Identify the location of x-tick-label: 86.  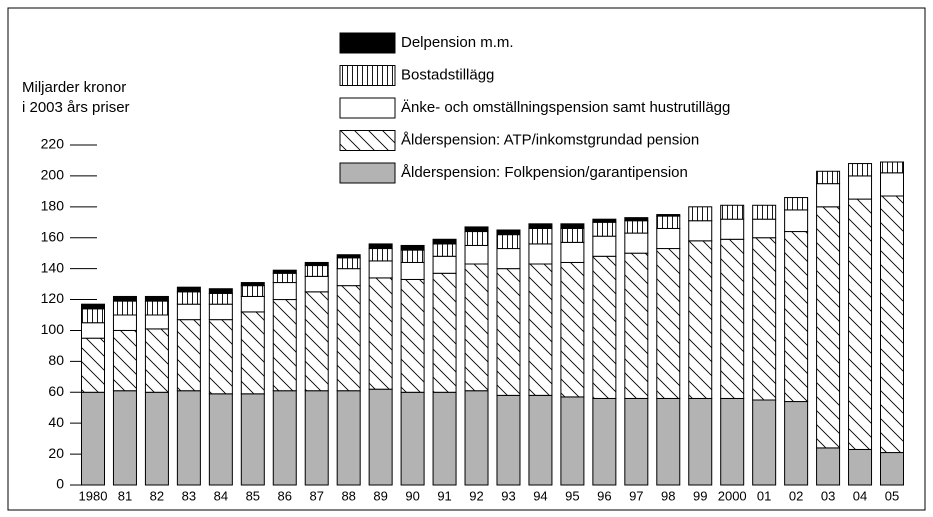
(285, 495).